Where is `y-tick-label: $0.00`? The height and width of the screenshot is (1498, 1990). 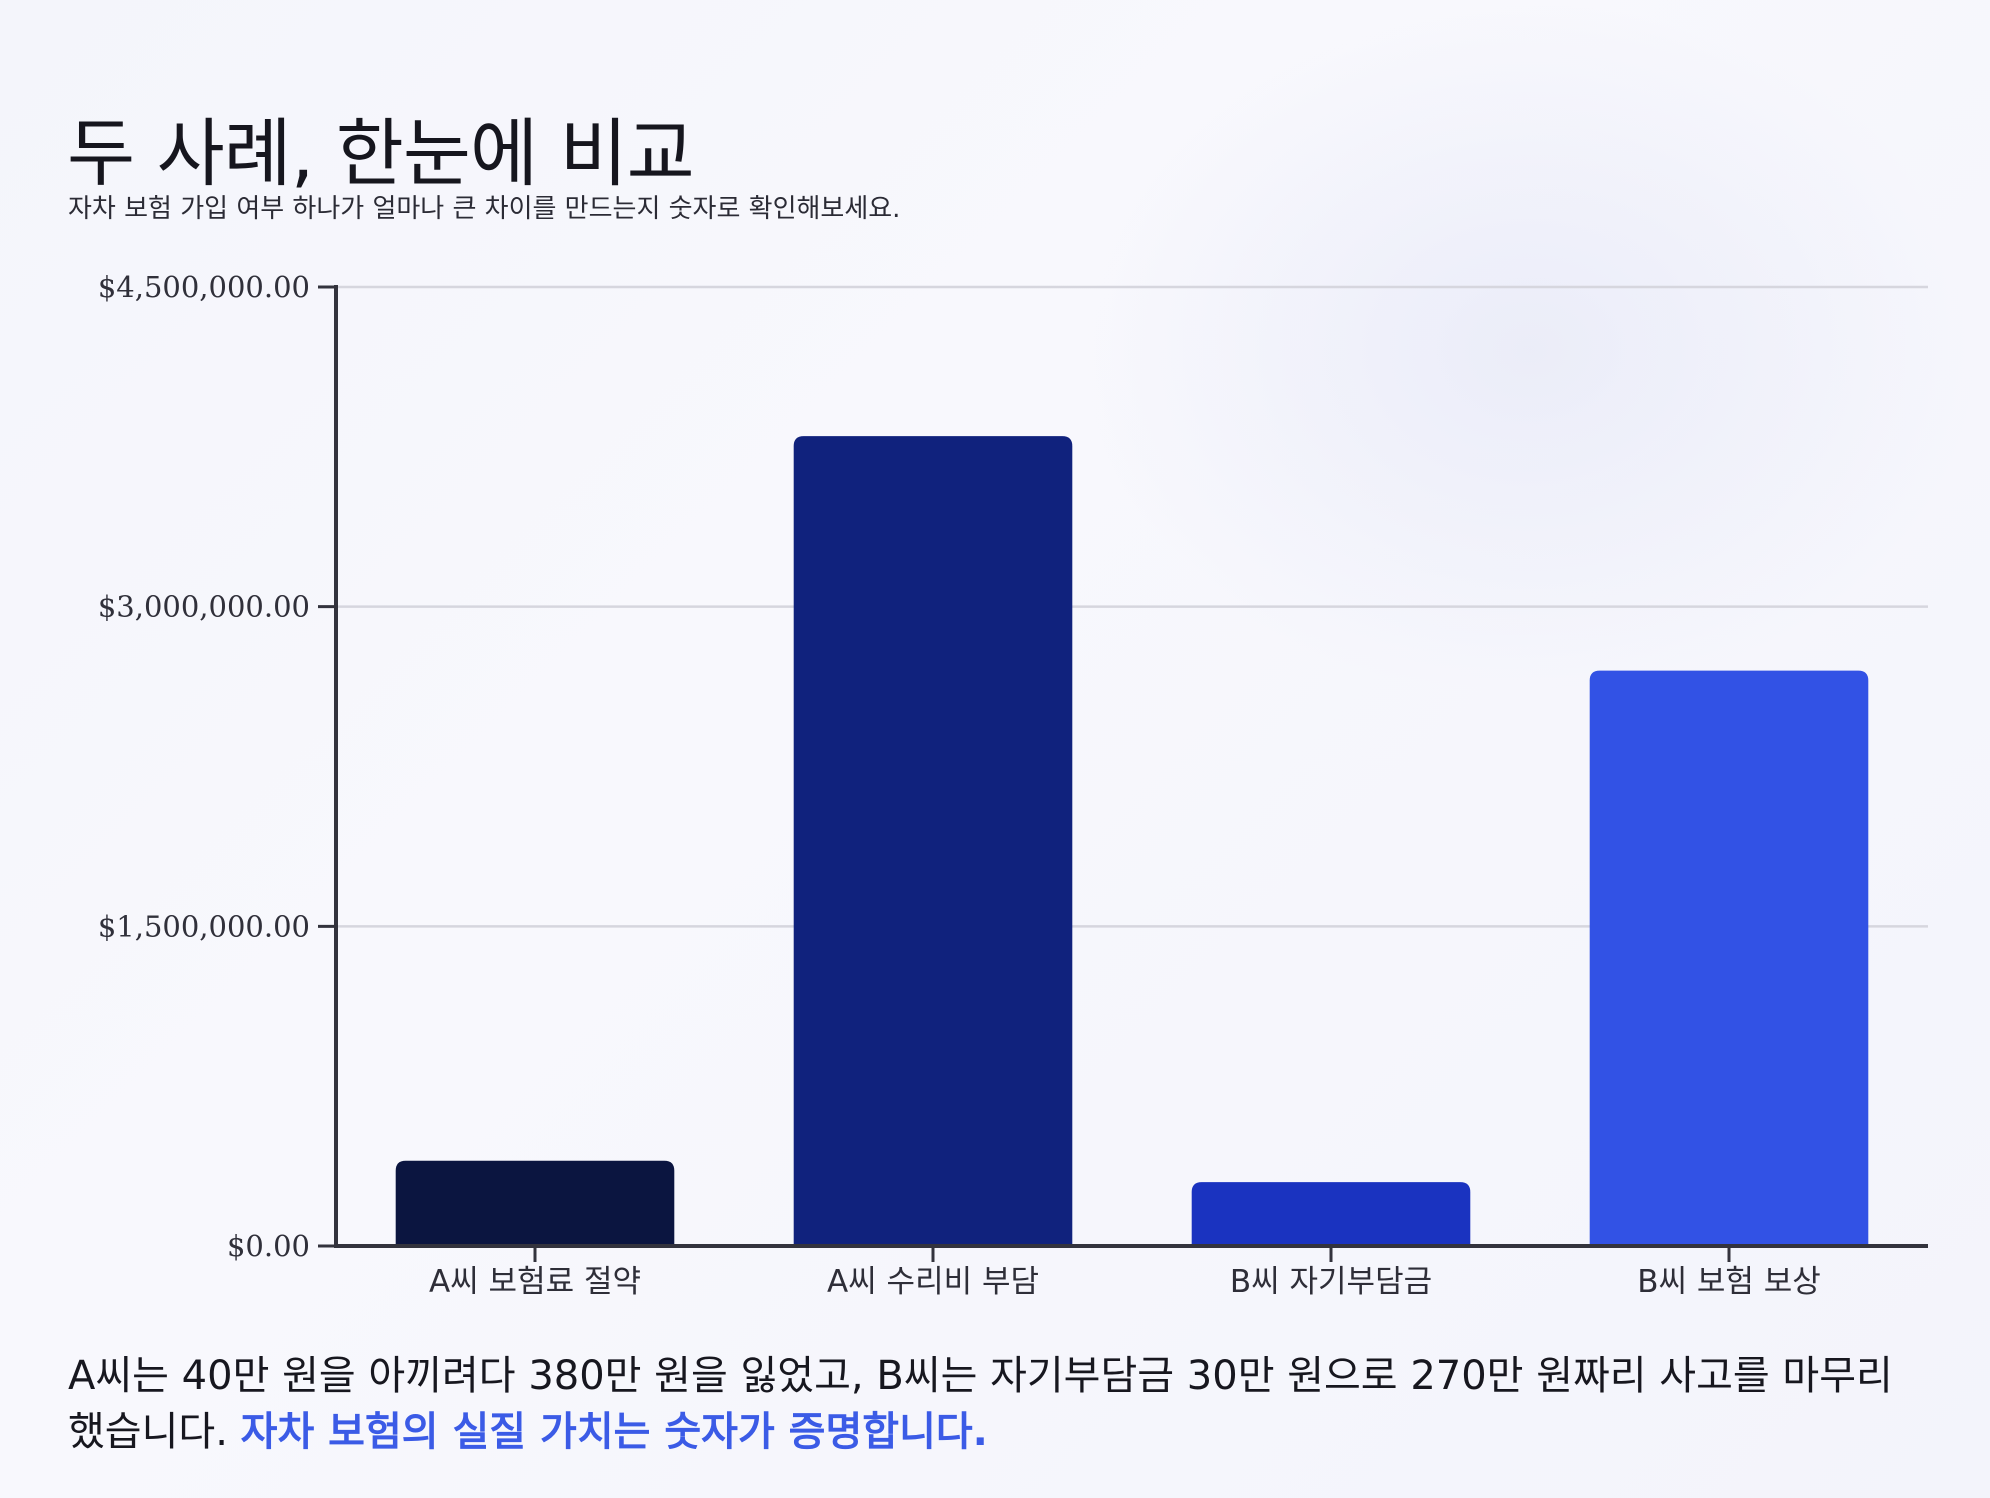 y-tick-label: $0.00 is located at coordinates (268, 1246).